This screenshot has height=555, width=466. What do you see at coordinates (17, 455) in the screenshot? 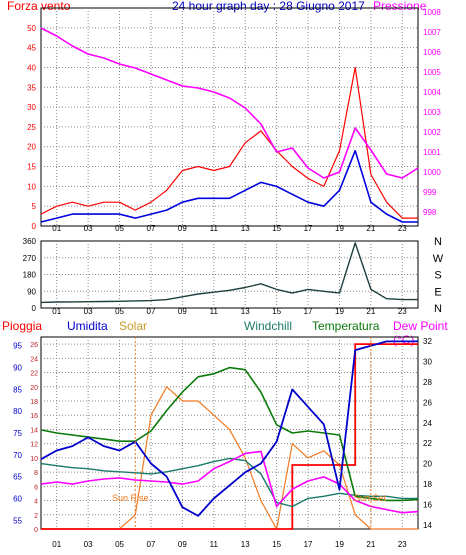
I see `y-tick-label-humidity: 70` at bounding box center [17, 455].